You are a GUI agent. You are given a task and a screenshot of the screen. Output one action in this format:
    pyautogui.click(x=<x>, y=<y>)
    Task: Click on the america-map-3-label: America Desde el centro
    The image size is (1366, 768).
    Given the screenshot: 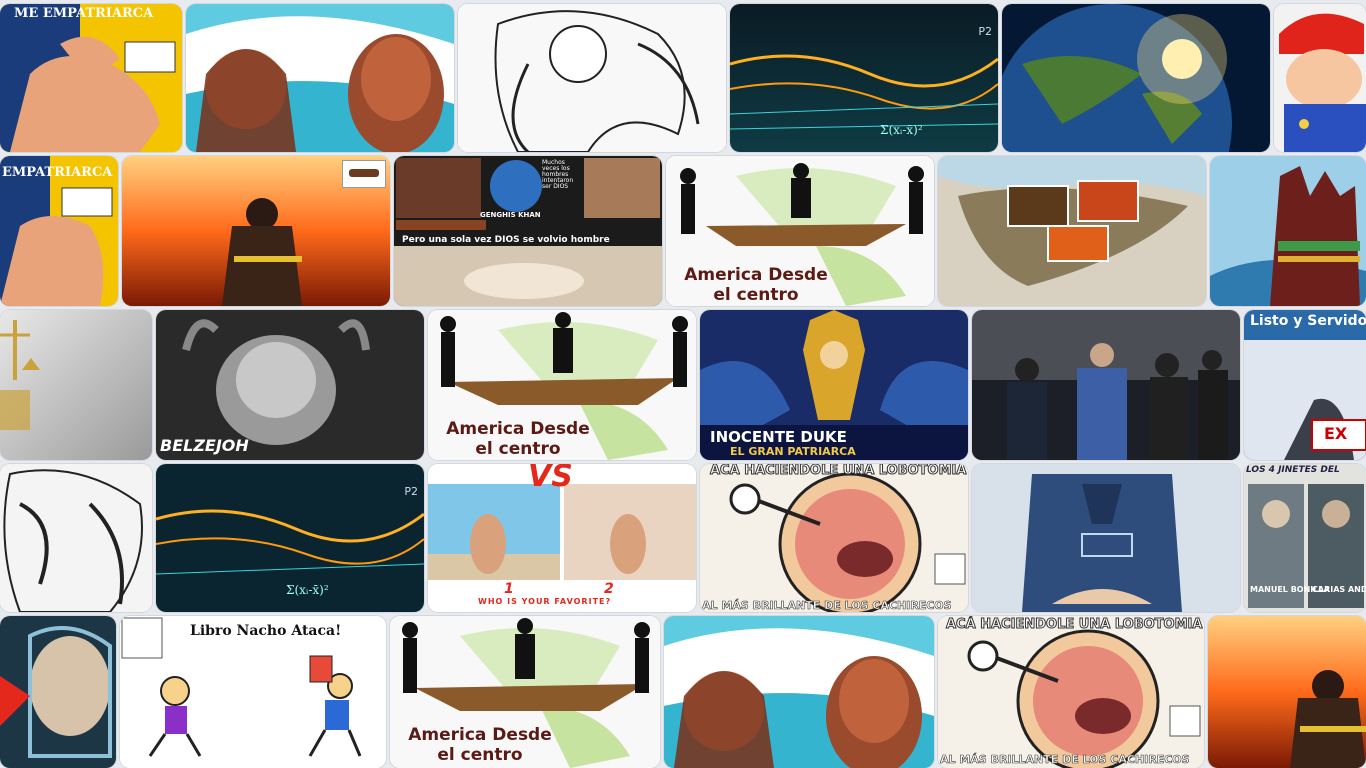 What is the action you would take?
    pyautogui.click(x=480, y=745)
    